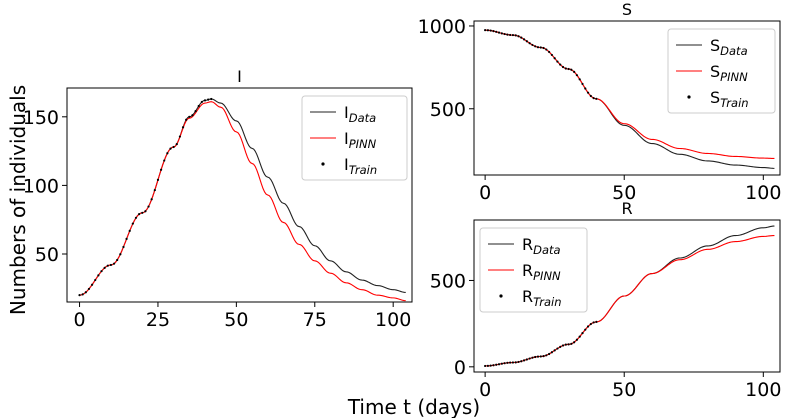  What do you see at coordinates (158, 320) in the screenshot?
I see `x-tick-label: 25` at bounding box center [158, 320].